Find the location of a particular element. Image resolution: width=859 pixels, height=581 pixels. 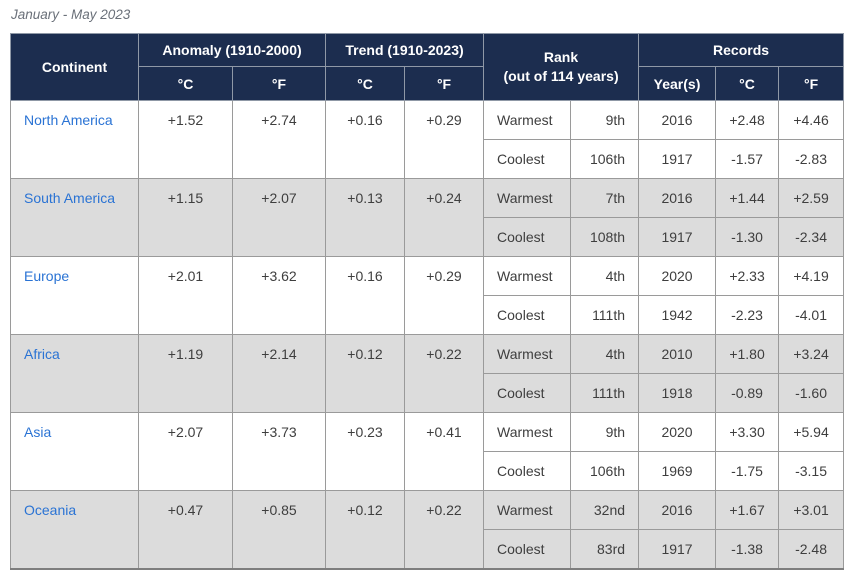

record-c-cell: +1.44 is located at coordinates (747, 198).